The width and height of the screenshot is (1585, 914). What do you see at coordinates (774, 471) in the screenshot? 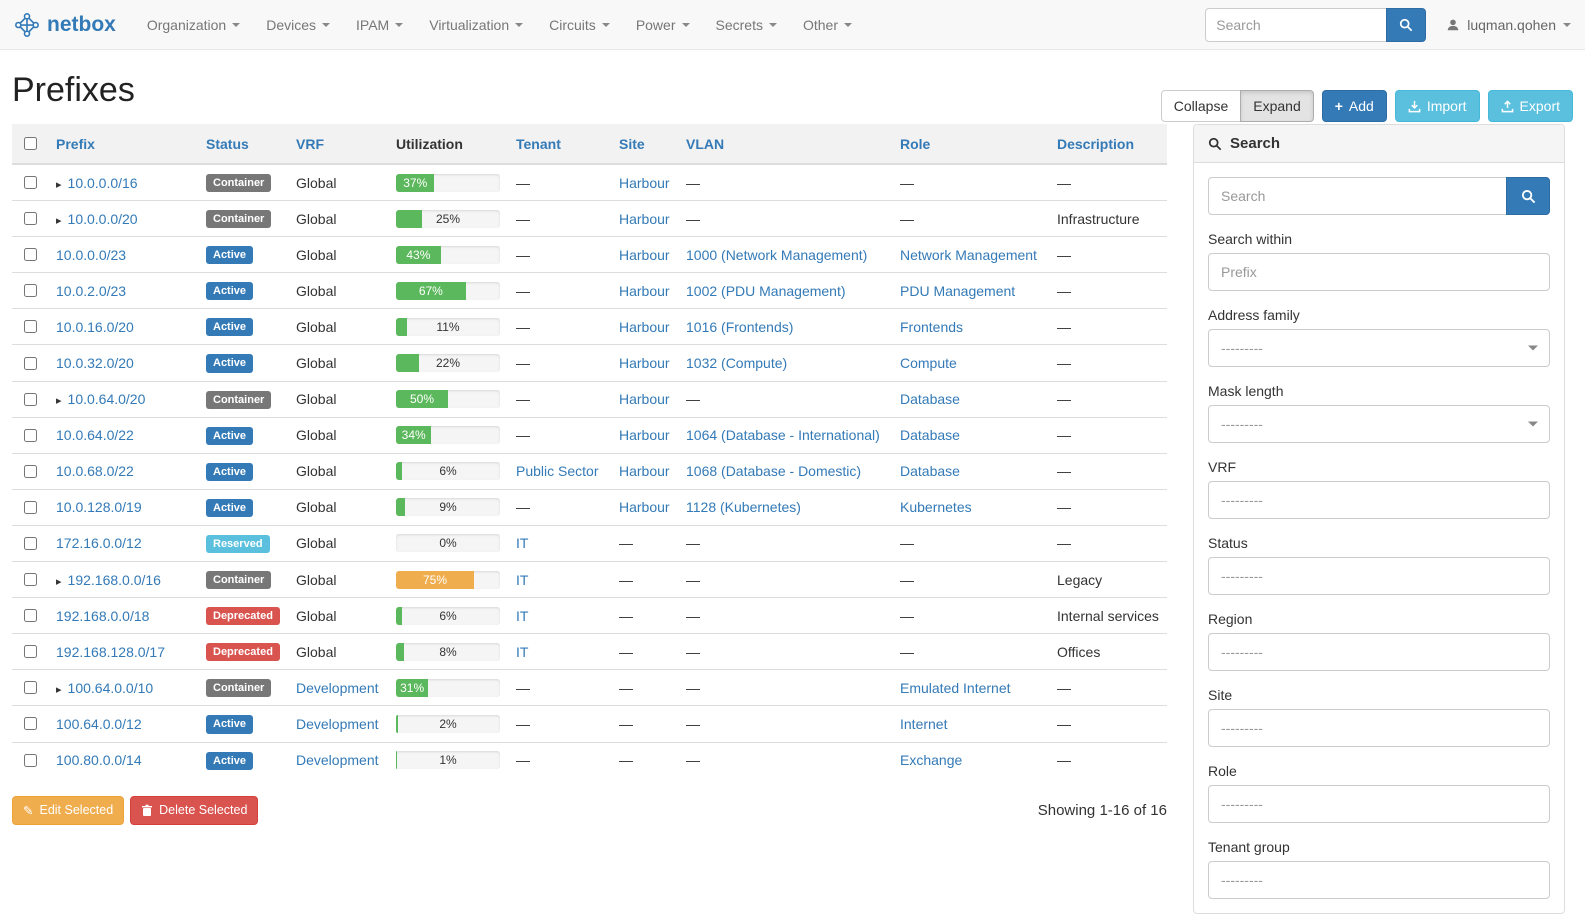
I see `vlan-link: 1068 (Database - Domestic)` at bounding box center [774, 471].